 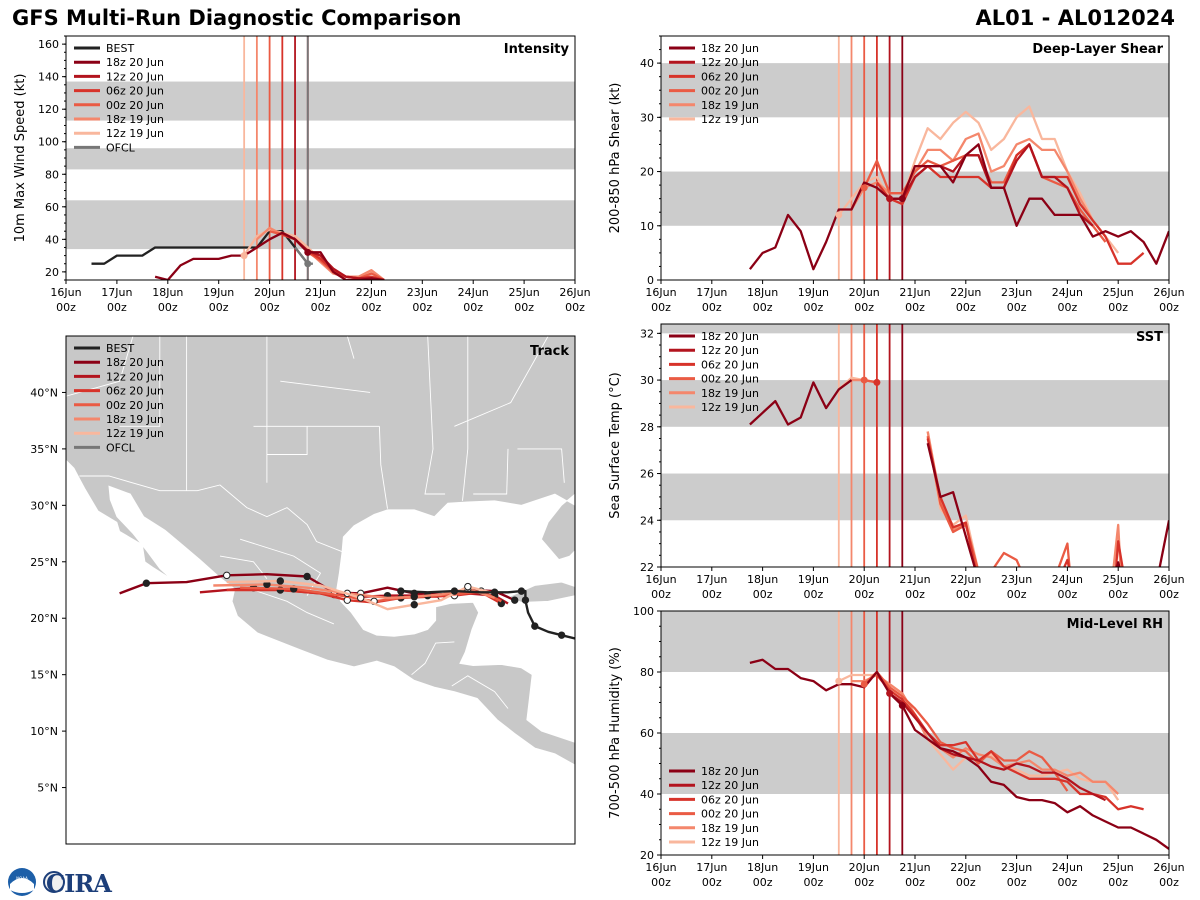 What do you see at coordinates (44, 675) in the screenshot?
I see `lat-tick-label: 15°N` at bounding box center [44, 675].